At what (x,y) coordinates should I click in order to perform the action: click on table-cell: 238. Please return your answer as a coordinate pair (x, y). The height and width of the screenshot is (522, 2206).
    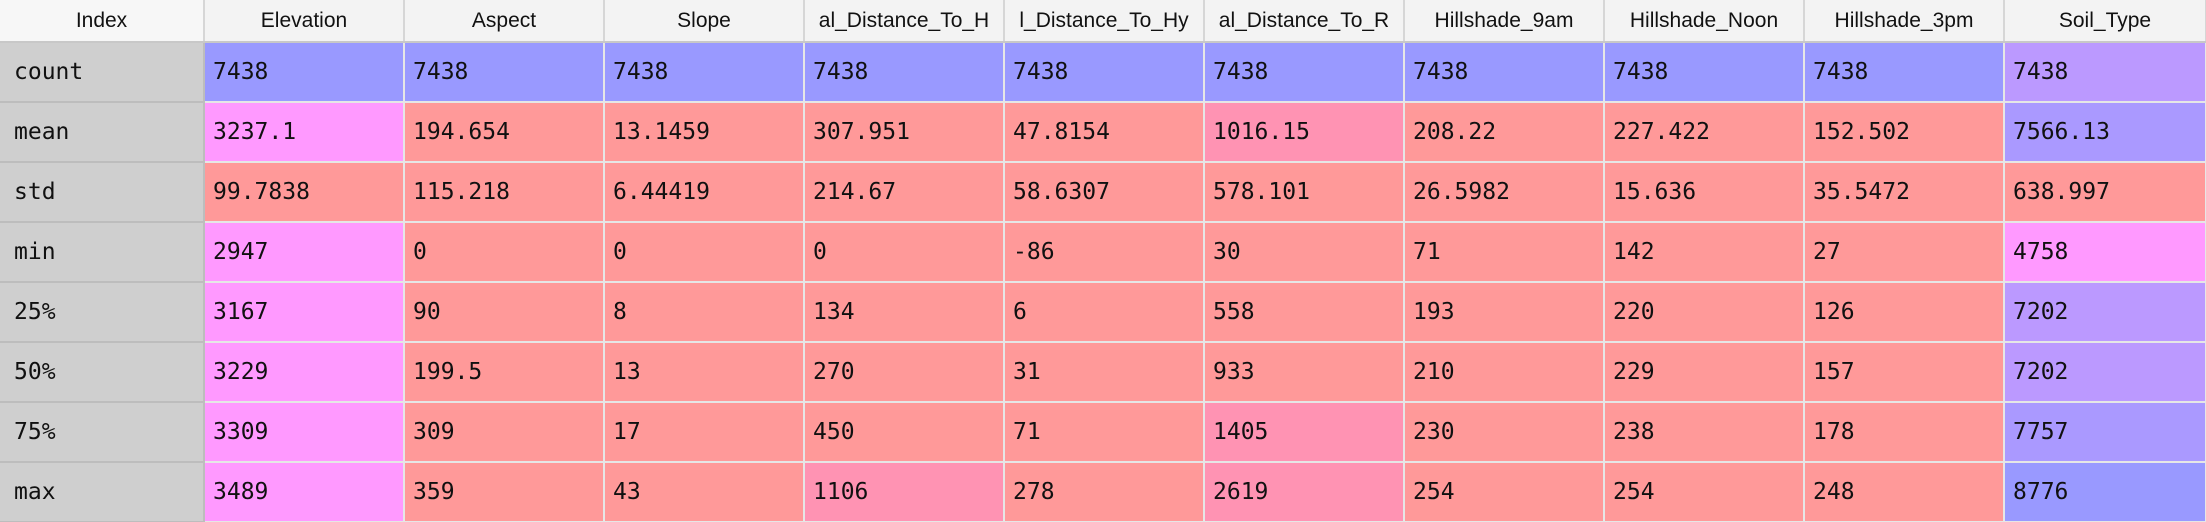
    Looking at the image, I should click on (1704, 432).